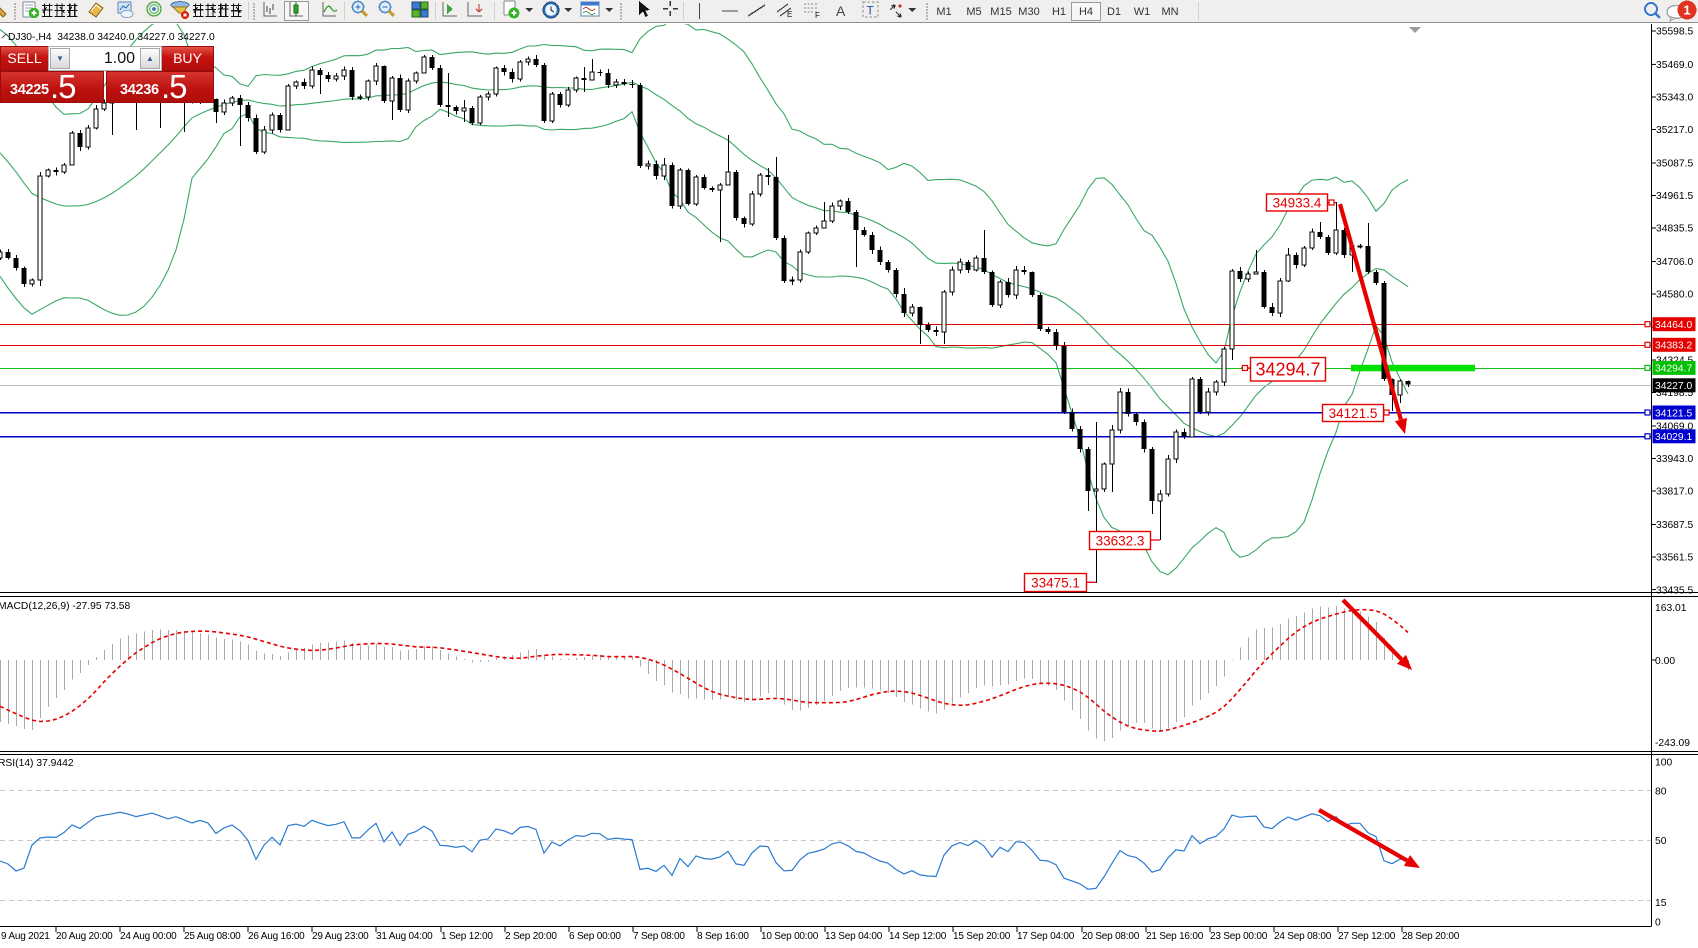 The image size is (1698, 948). Describe the element at coordinates (595, 936) in the screenshot. I see `svg-text: 6 Sep 00:00` at that location.